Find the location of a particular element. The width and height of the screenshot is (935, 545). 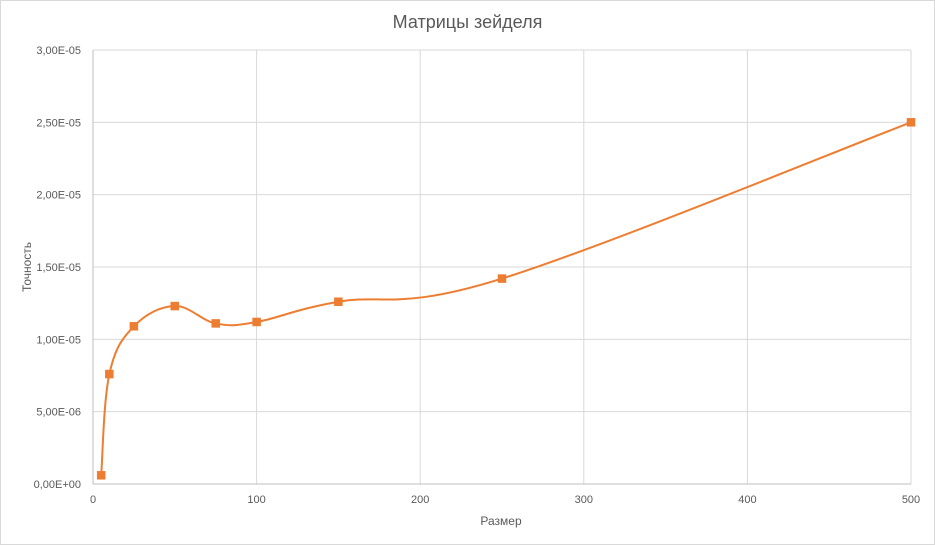

y-tick-label: 1,00E-05 is located at coordinates (58, 340).